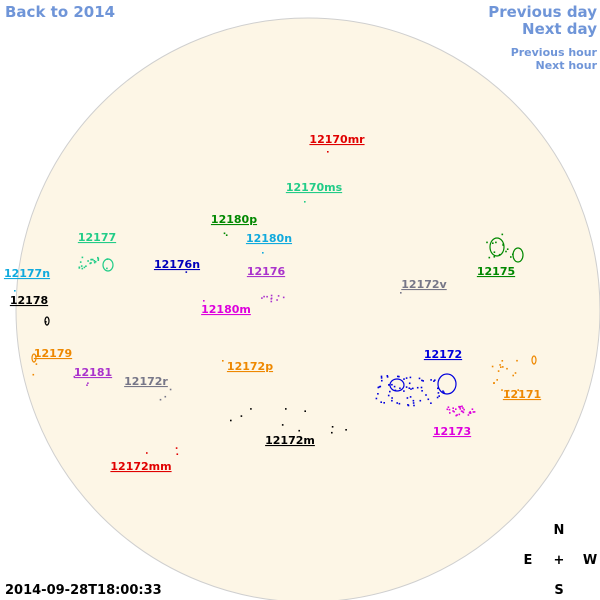 This screenshot has height=600, width=600. What do you see at coordinates (554, 52) in the screenshot?
I see `previous-hour-link: Previous hour` at bounding box center [554, 52].